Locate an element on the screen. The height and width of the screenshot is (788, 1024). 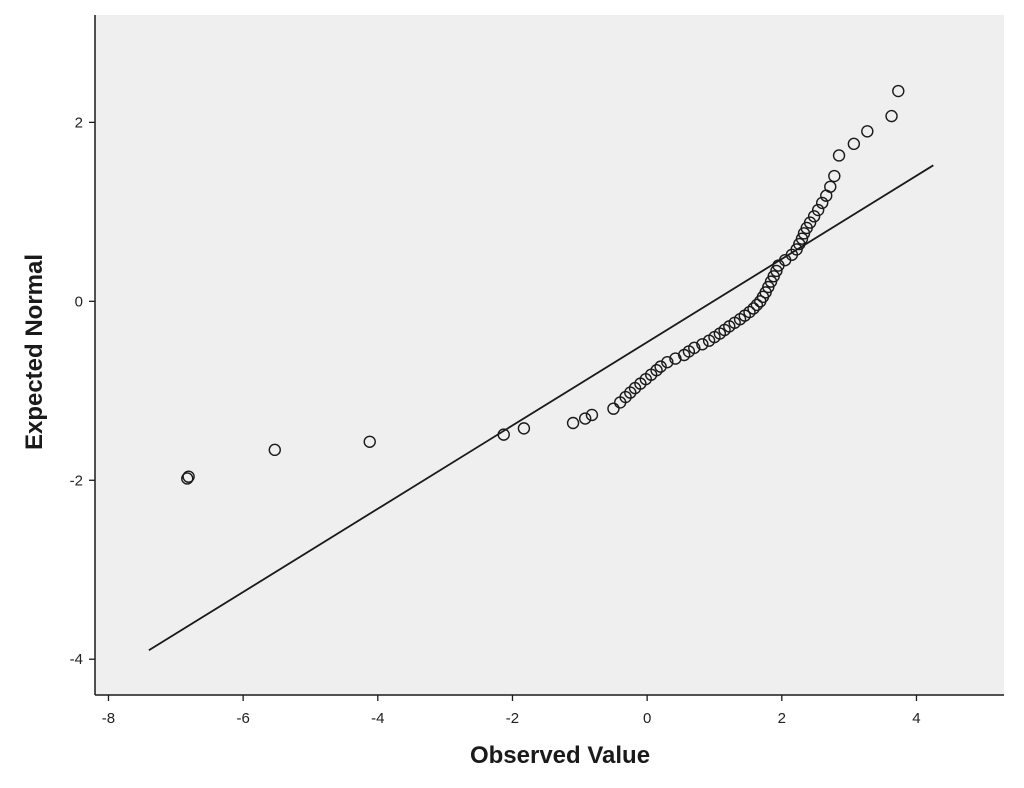
y-axis-ticks: -4 -2 0 2 is located at coordinates (82, 391).